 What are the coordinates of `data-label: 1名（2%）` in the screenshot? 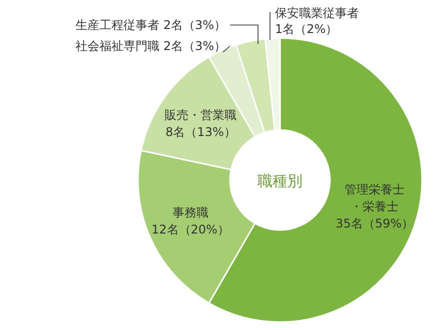 It's located at (306, 29).